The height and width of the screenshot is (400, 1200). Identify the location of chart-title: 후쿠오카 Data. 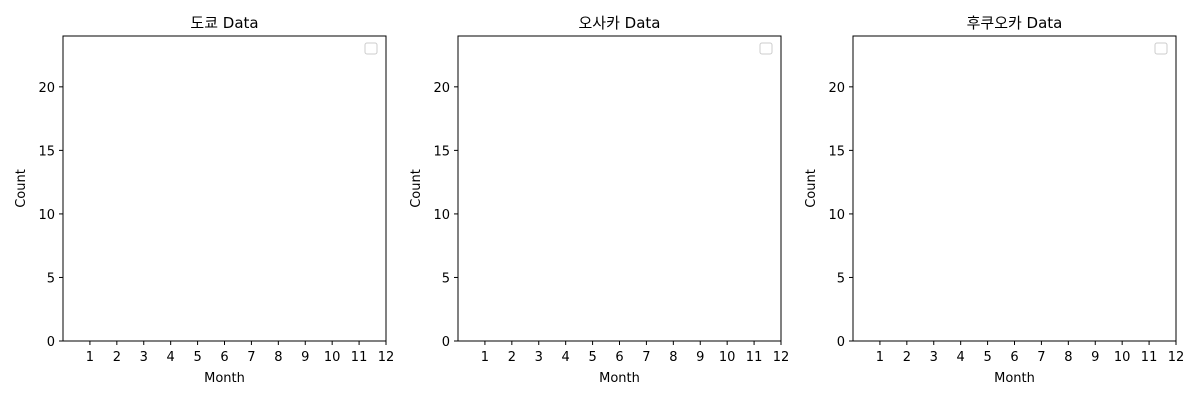
(1015, 23).